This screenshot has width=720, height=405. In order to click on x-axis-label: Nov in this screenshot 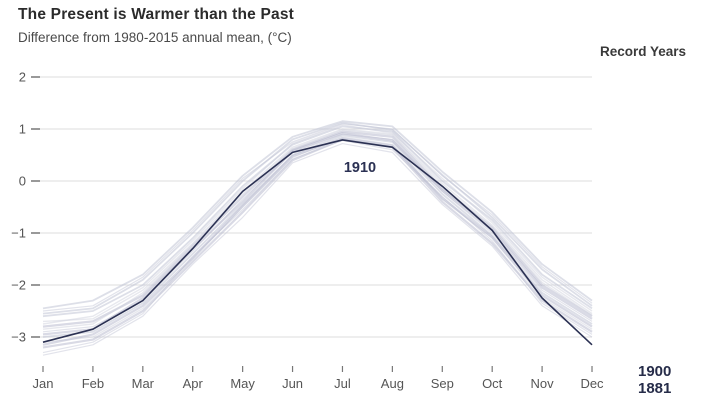, I will do `click(543, 383)`.